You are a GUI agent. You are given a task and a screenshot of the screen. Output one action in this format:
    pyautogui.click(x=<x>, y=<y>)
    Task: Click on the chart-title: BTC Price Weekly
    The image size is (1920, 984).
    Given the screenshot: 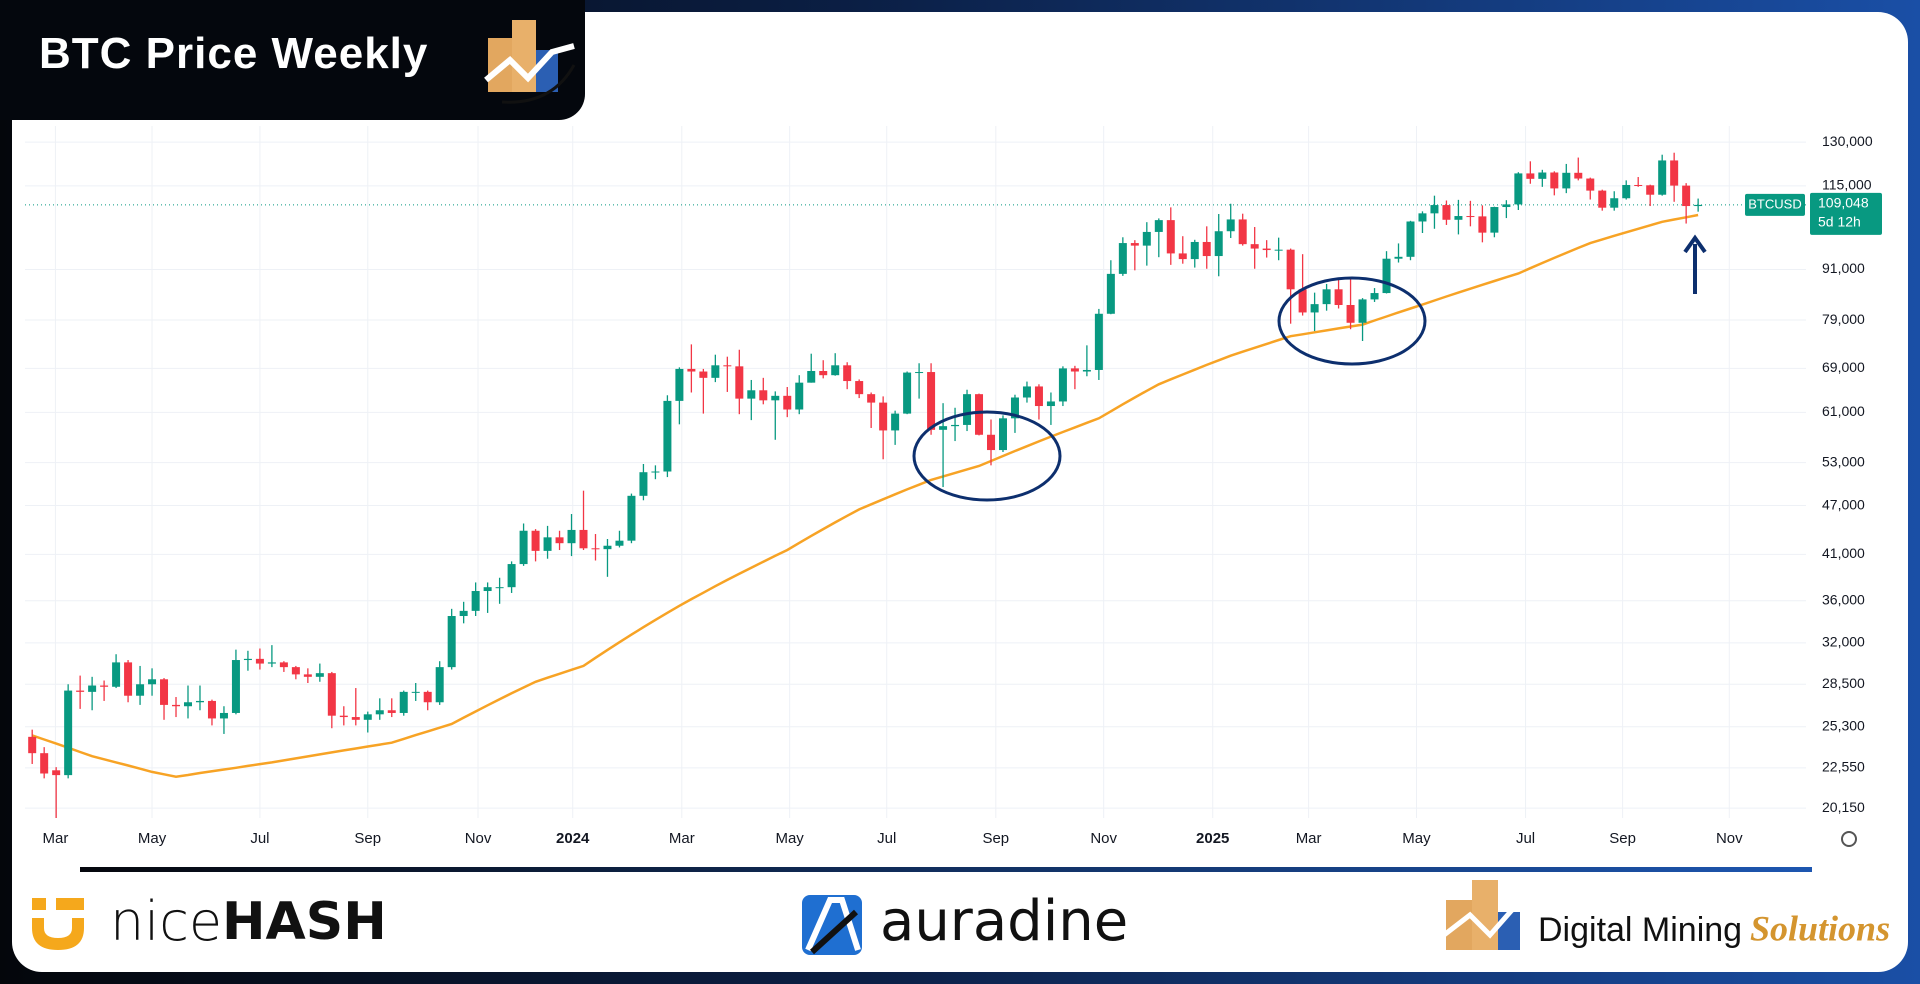 What is the action you would take?
    pyautogui.click(x=234, y=53)
    